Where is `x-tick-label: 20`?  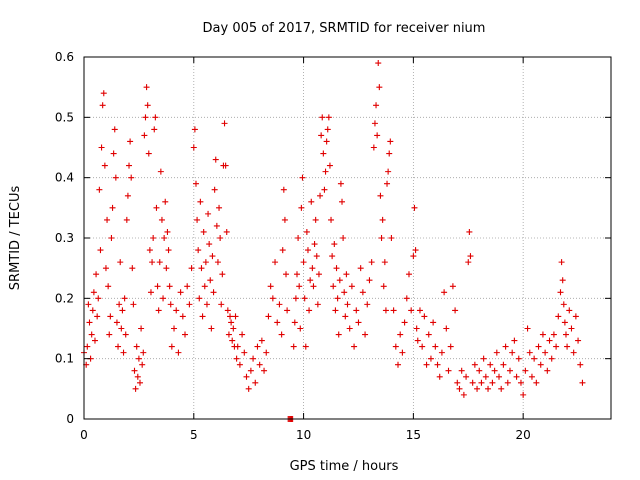
x-tick-label: 20 is located at coordinates (523, 435).